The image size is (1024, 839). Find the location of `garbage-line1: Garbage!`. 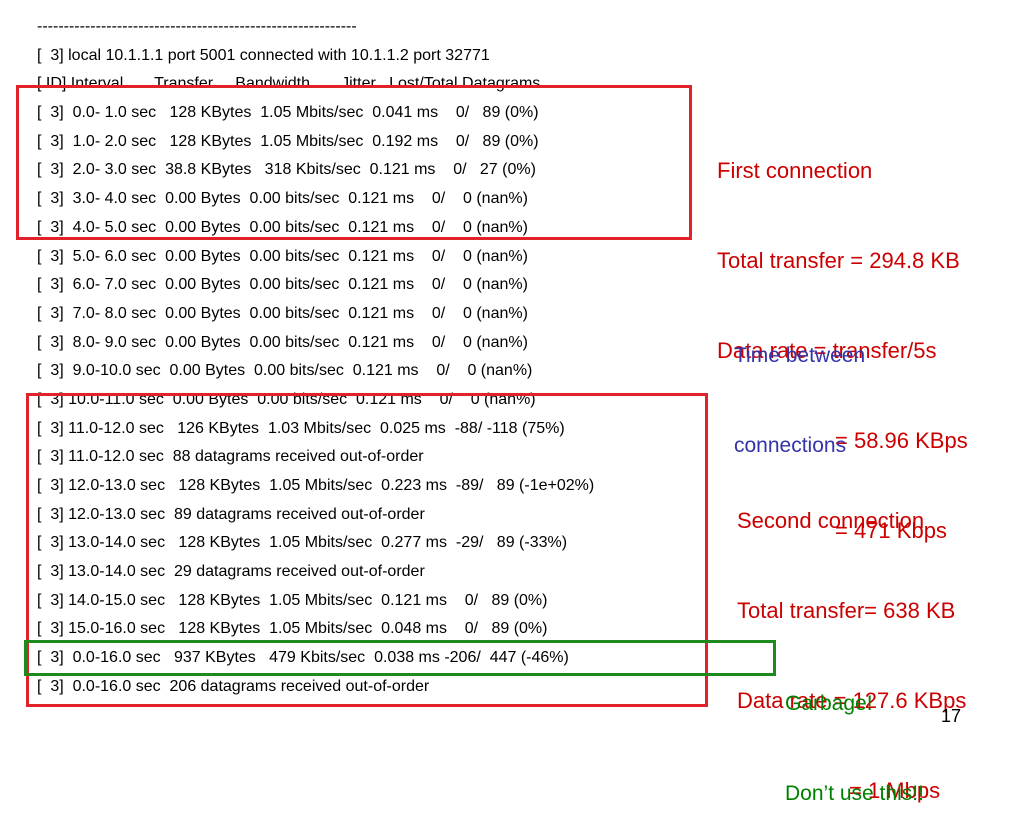

garbage-line1: Garbage! is located at coordinates (829, 703).